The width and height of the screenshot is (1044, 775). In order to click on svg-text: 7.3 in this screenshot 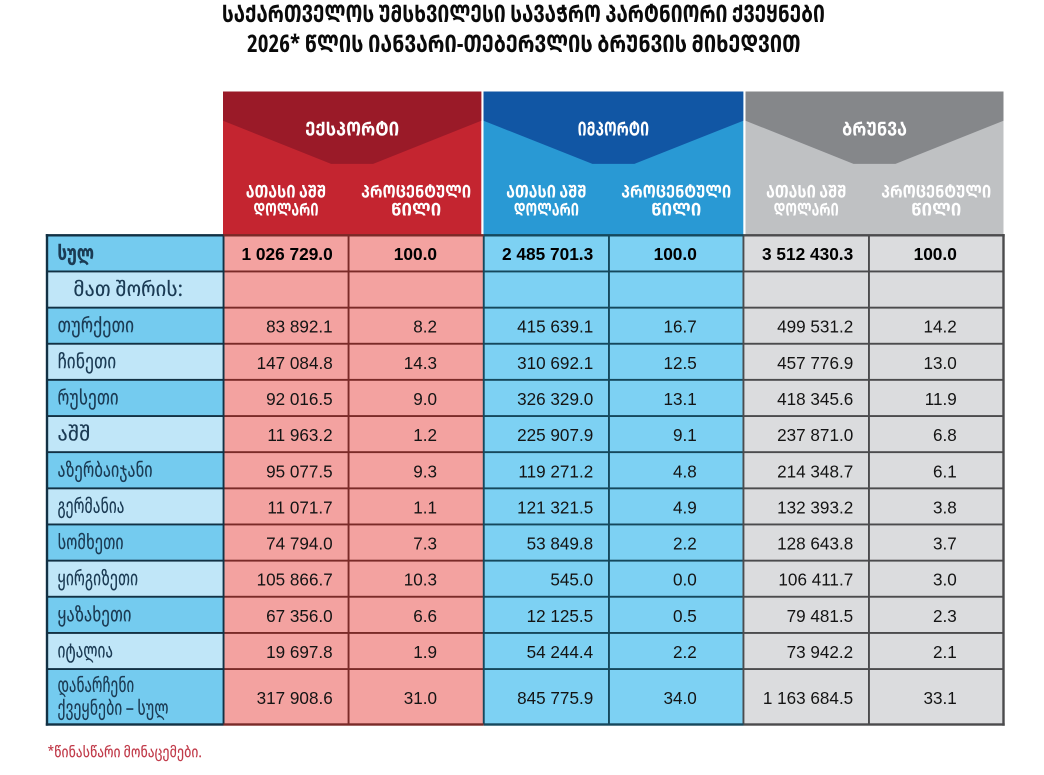, I will do `click(425, 543)`.